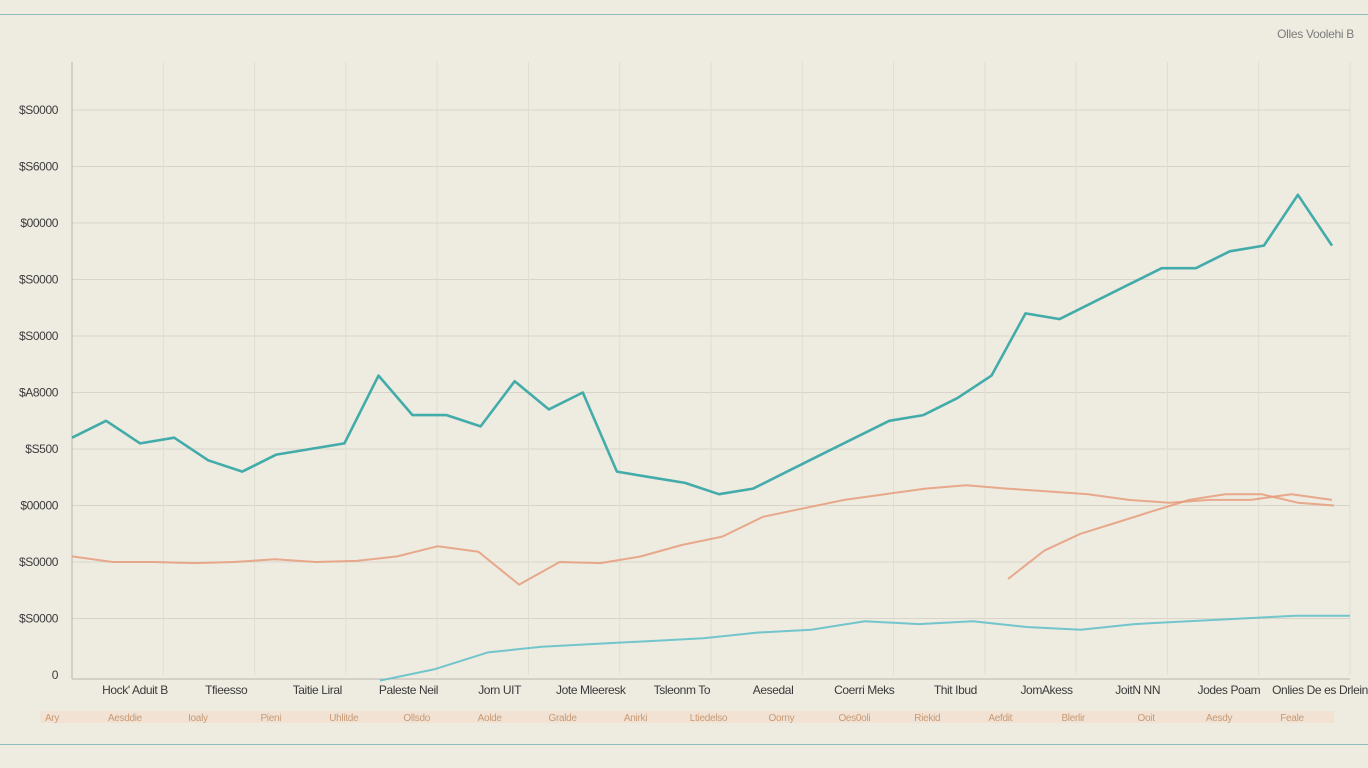  What do you see at coordinates (490, 718) in the screenshot?
I see `x-sub-label: Aolde` at bounding box center [490, 718].